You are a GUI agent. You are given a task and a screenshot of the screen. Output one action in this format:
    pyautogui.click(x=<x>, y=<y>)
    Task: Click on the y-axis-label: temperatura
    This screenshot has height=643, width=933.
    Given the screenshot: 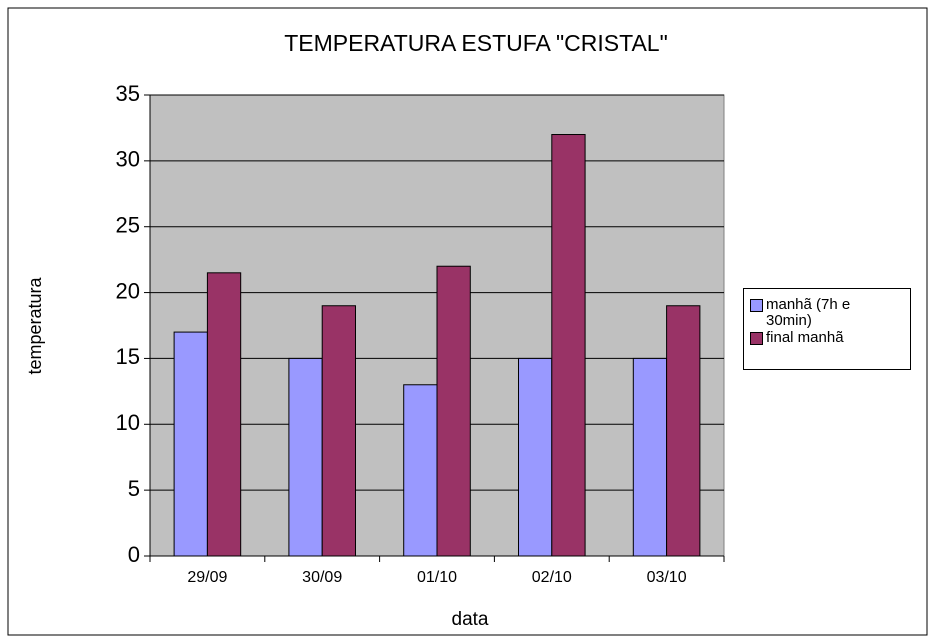 What is the action you would take?
    pyautogui.click(x=35, y=325)
    